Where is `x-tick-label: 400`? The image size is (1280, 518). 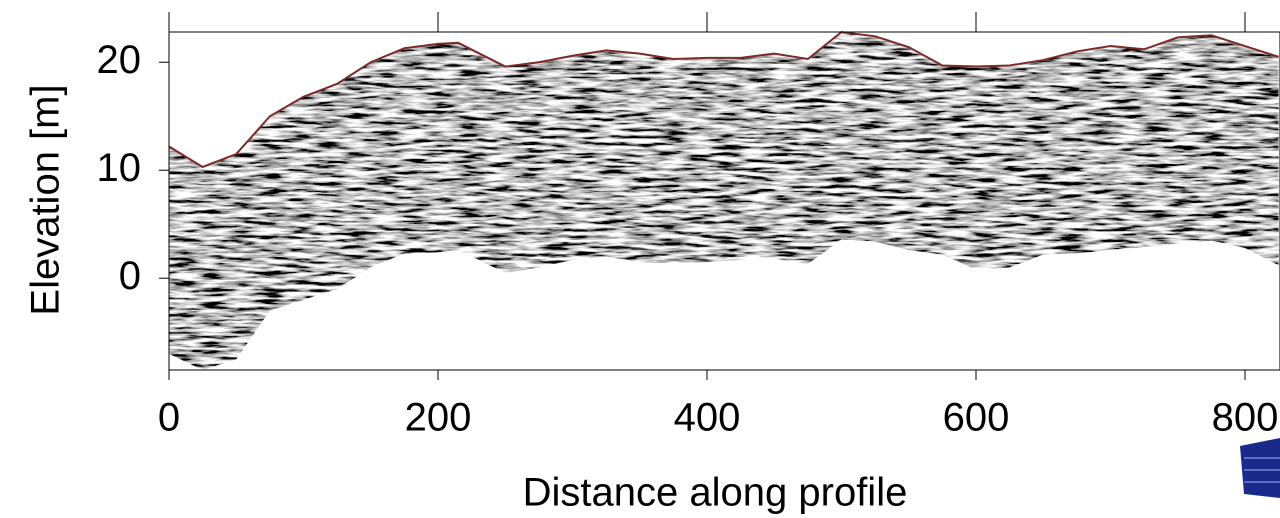 x-tick-label: 400 is located at coordinates (707, 418).